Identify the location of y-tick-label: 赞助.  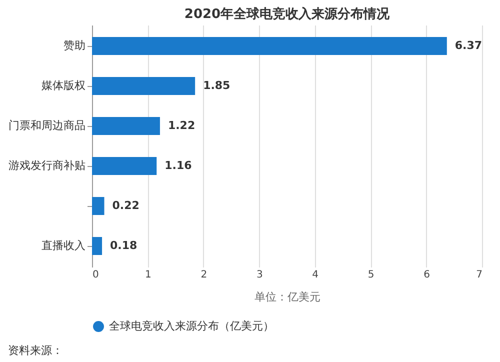
(75, 45).